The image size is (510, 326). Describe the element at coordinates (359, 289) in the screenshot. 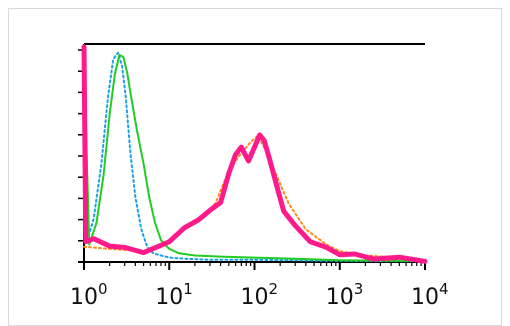

I see `x-tick-exponent: 3` at that location.